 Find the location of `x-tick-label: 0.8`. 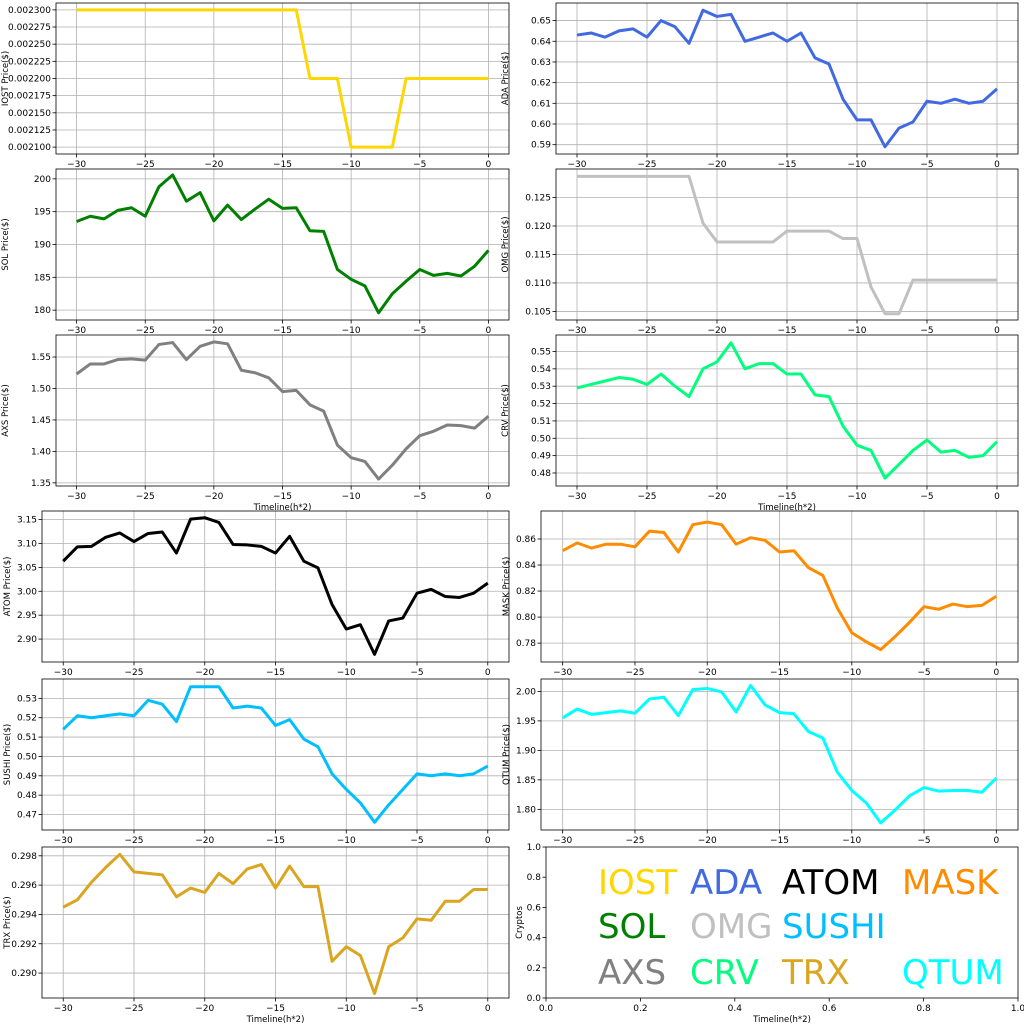

x-tick-label: 0.8 is located at coordinates (923, 1009).